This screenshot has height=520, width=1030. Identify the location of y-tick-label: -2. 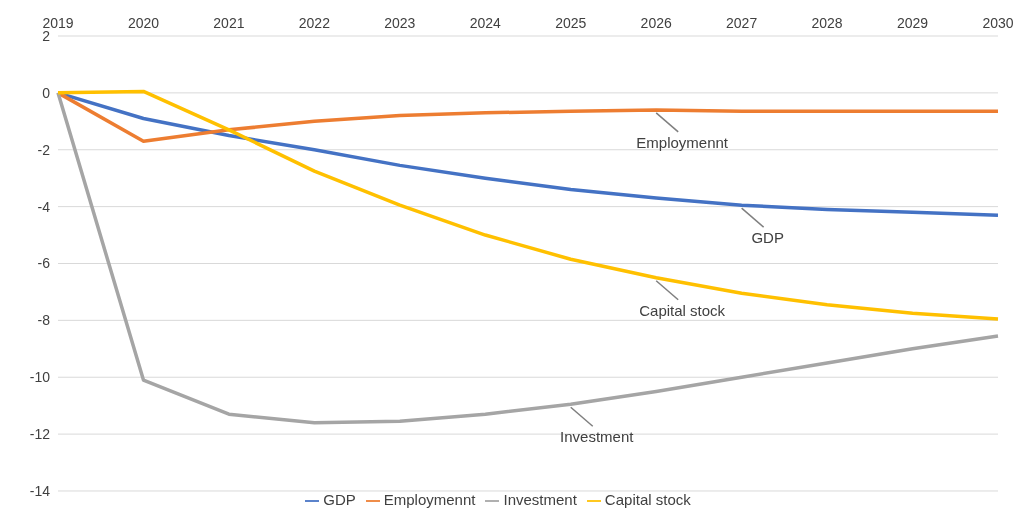
(44, 149).